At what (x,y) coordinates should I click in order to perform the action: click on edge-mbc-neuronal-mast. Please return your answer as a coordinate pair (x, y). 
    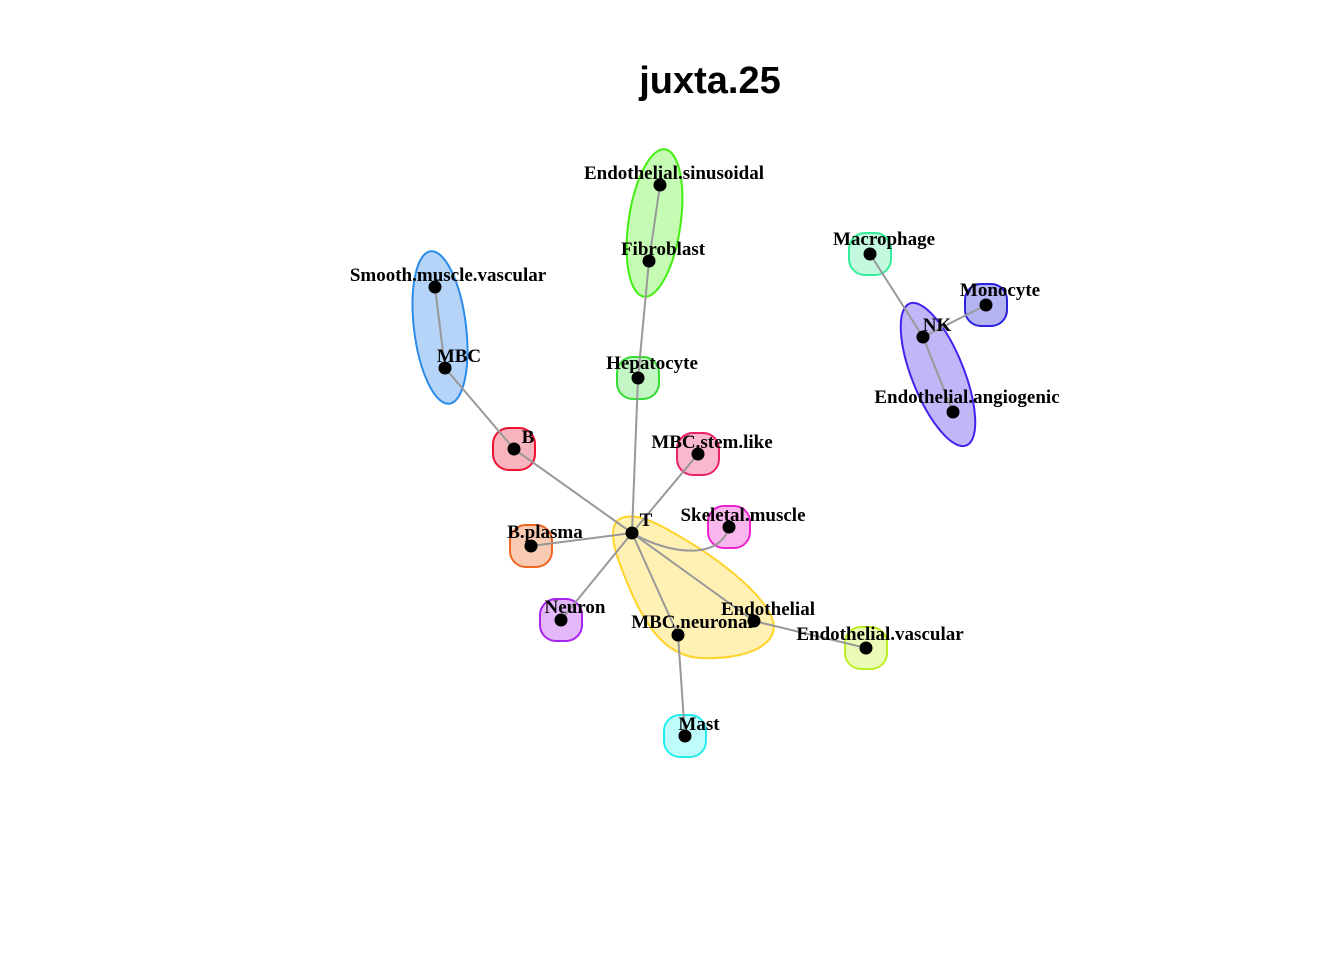
    Looking at the image, I should click on (681, 685).